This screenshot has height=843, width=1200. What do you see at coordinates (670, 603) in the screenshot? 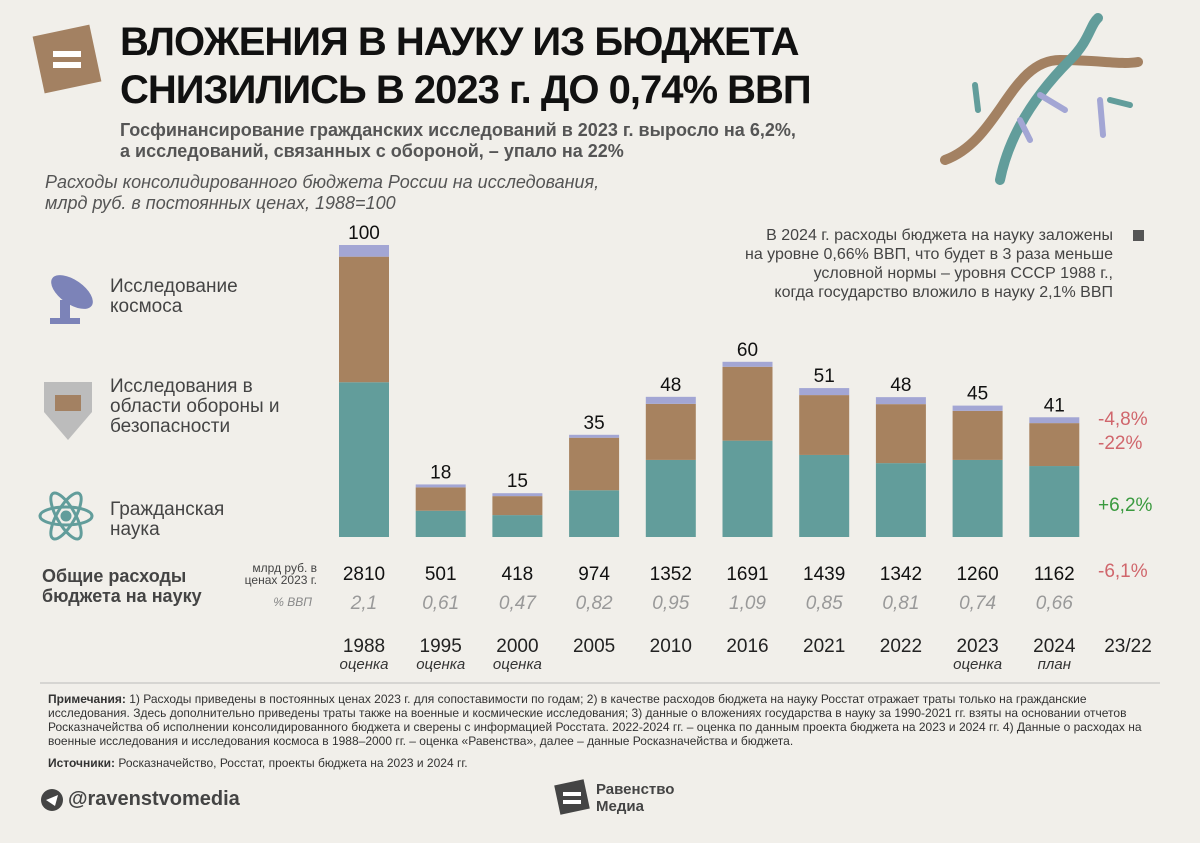
I see `gdp-share: 0,95` at bounding box center [670, 603].